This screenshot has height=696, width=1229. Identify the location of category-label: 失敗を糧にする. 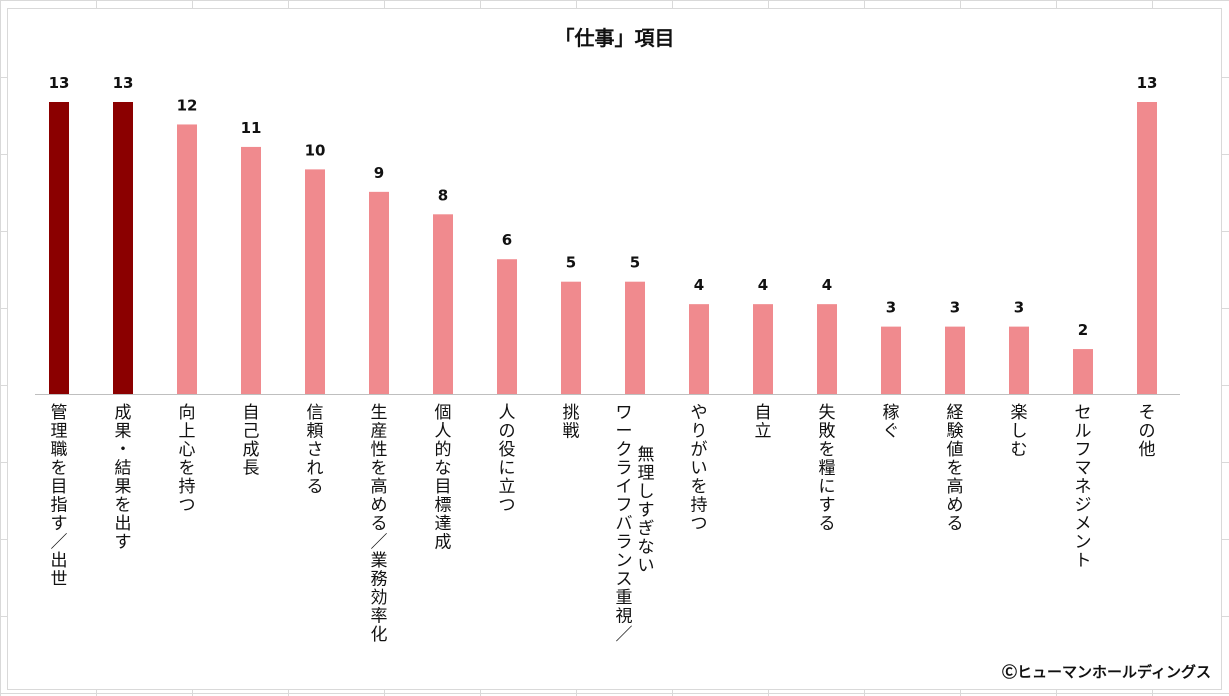
(827, 468).